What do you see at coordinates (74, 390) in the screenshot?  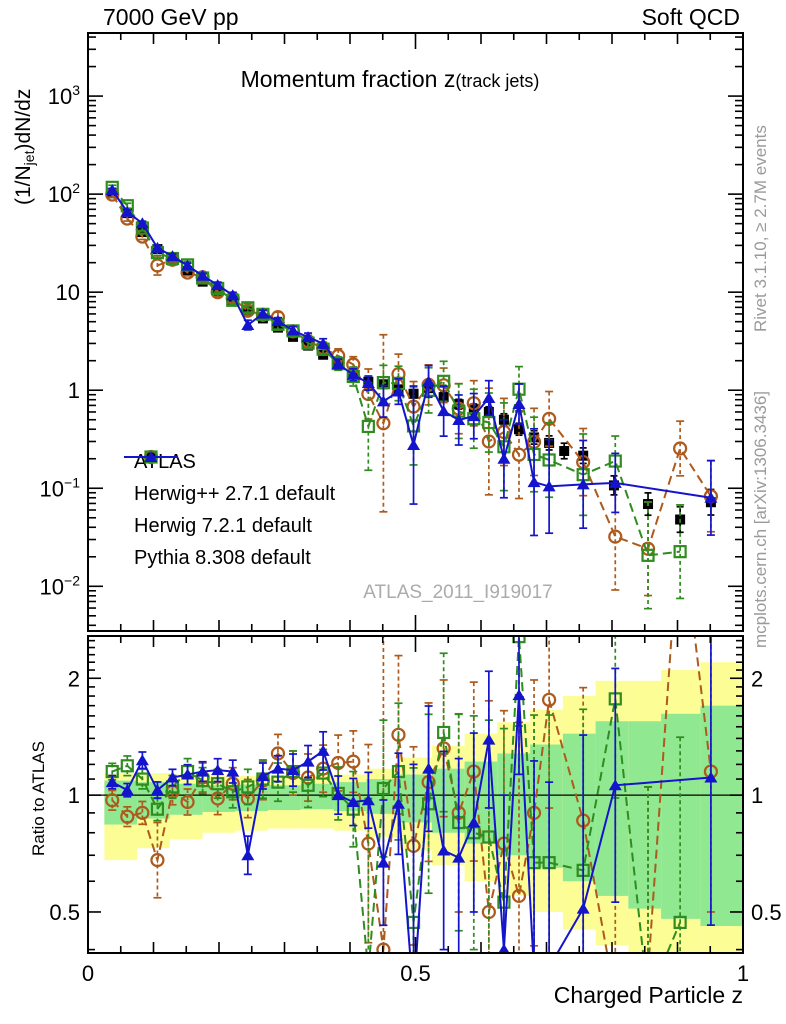 I see `y-tick-label: 1` at bounding box center [74, 390].